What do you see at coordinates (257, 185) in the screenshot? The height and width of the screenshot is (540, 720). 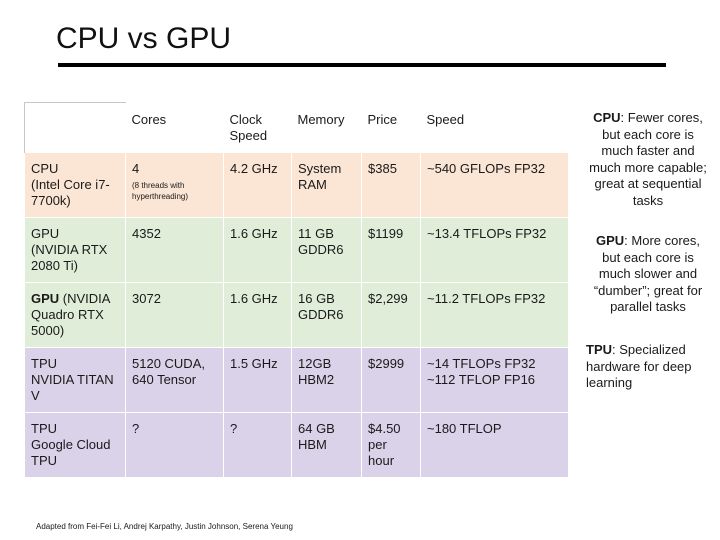 I see `clock-cell: 4.2 GHz` at bounding box center [257, 185].